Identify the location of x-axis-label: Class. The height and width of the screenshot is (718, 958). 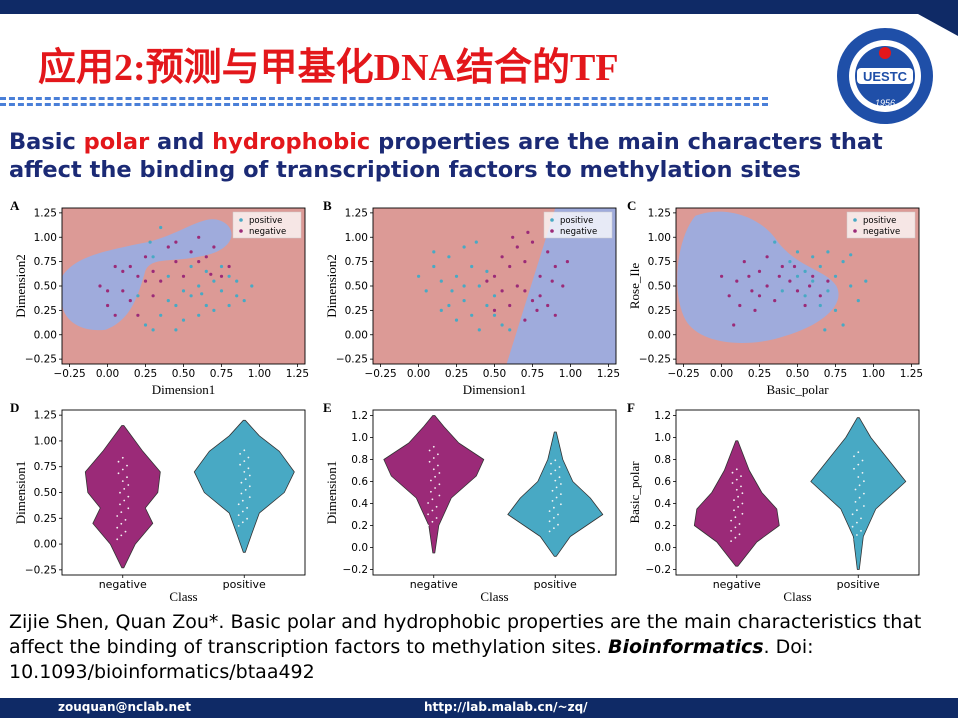
(494, 596).